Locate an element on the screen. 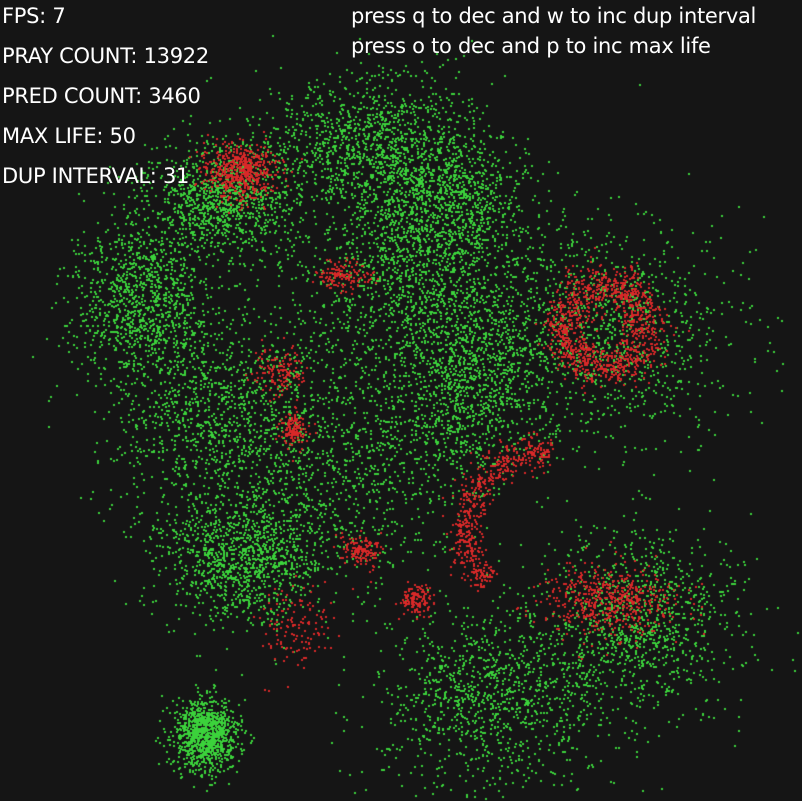  predator-count-readout: PRED COUNT: 3460 is located at coordinates (101, 96).